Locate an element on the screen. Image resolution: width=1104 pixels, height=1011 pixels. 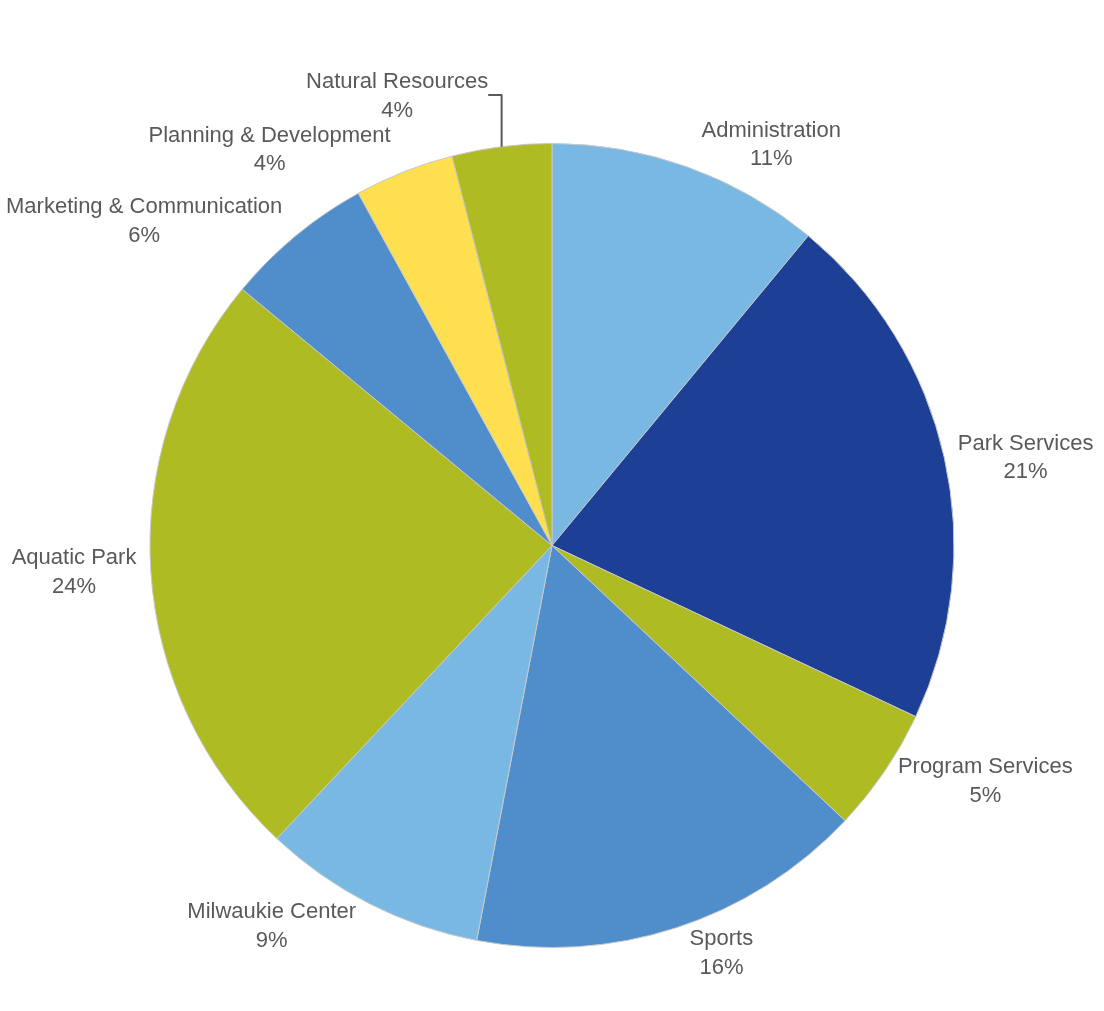
slice-label: Park Services is located at coordinates (1025, 442).